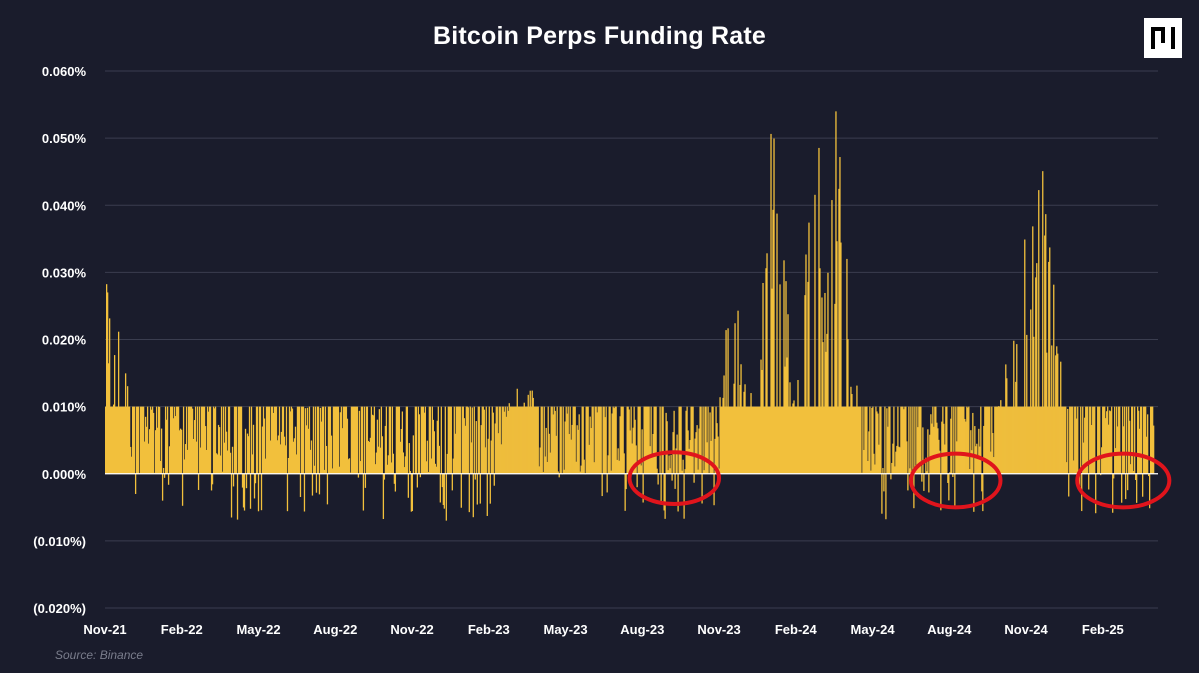 This screenshot has height=673, width=1199. What do you see at coordinates (1026, 629) in the screenshot?
I see `x-tick-label: Nov-24` at bounding box center [1026, 629].